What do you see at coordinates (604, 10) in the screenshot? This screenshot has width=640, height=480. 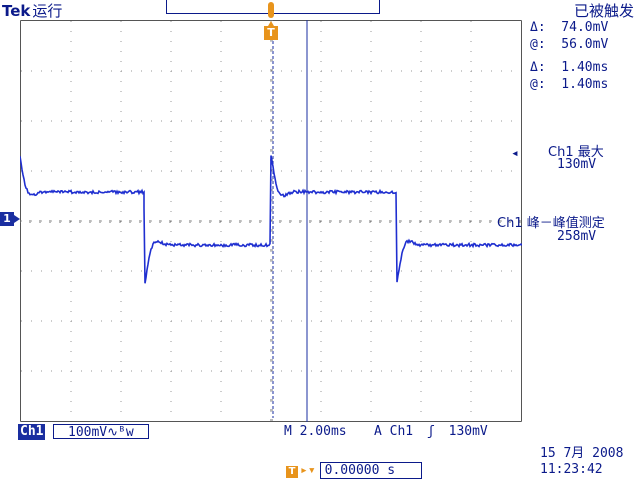 I see `trigger-status: 已被触发` at bounding box center [604, 10].